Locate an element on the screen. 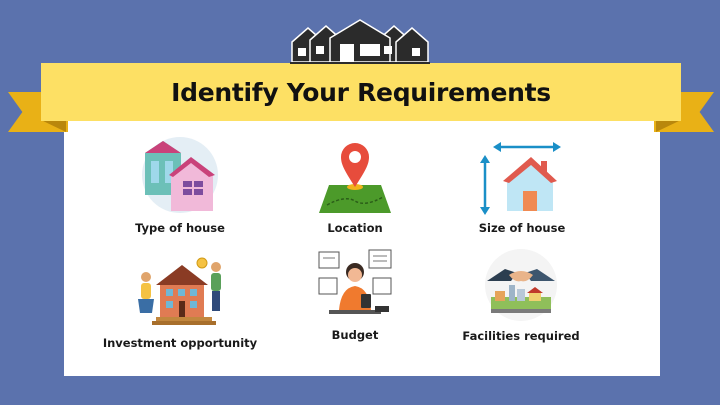  requirement-label: Facilities required is located at coordinates (521, 336).